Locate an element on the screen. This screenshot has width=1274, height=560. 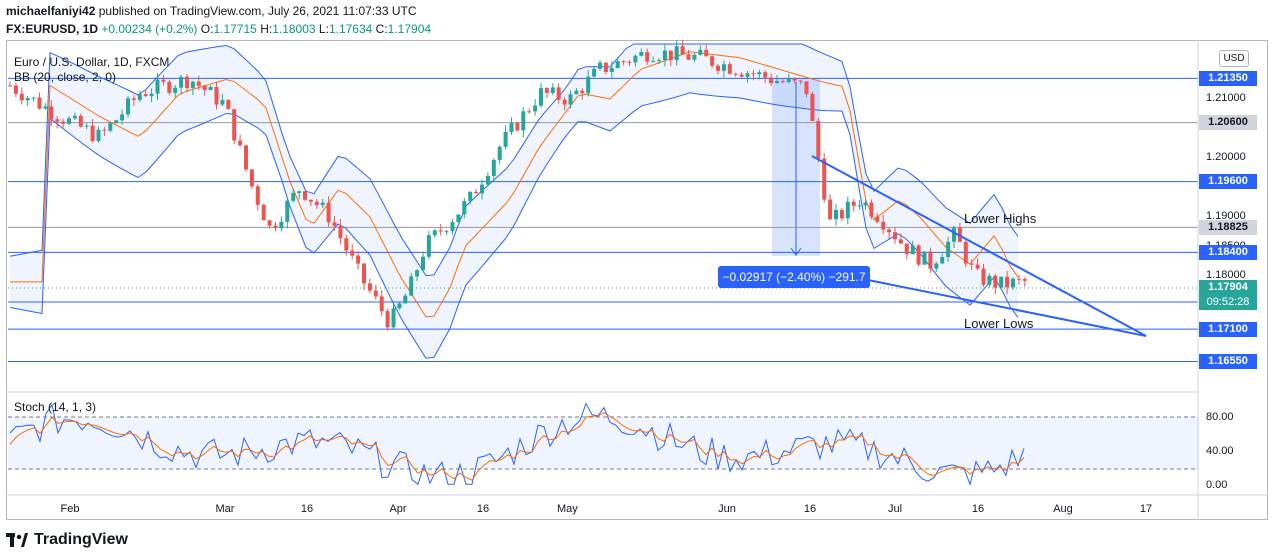
bollinger-legend: BB (20, close, 2, 0) is located at coordinates (65, 77).